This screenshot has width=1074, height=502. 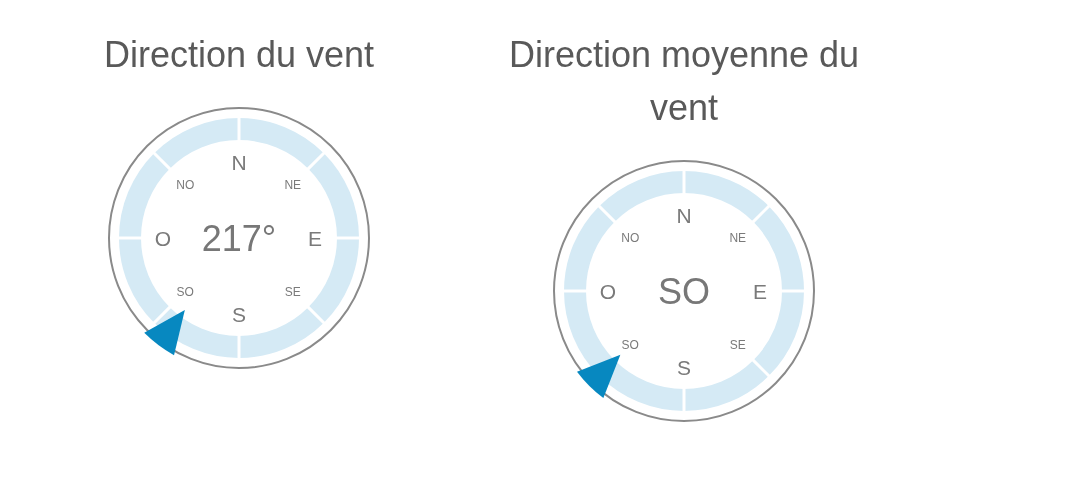 I want to click on text: Direction moyenne du vent, so click(x=684, y=81).